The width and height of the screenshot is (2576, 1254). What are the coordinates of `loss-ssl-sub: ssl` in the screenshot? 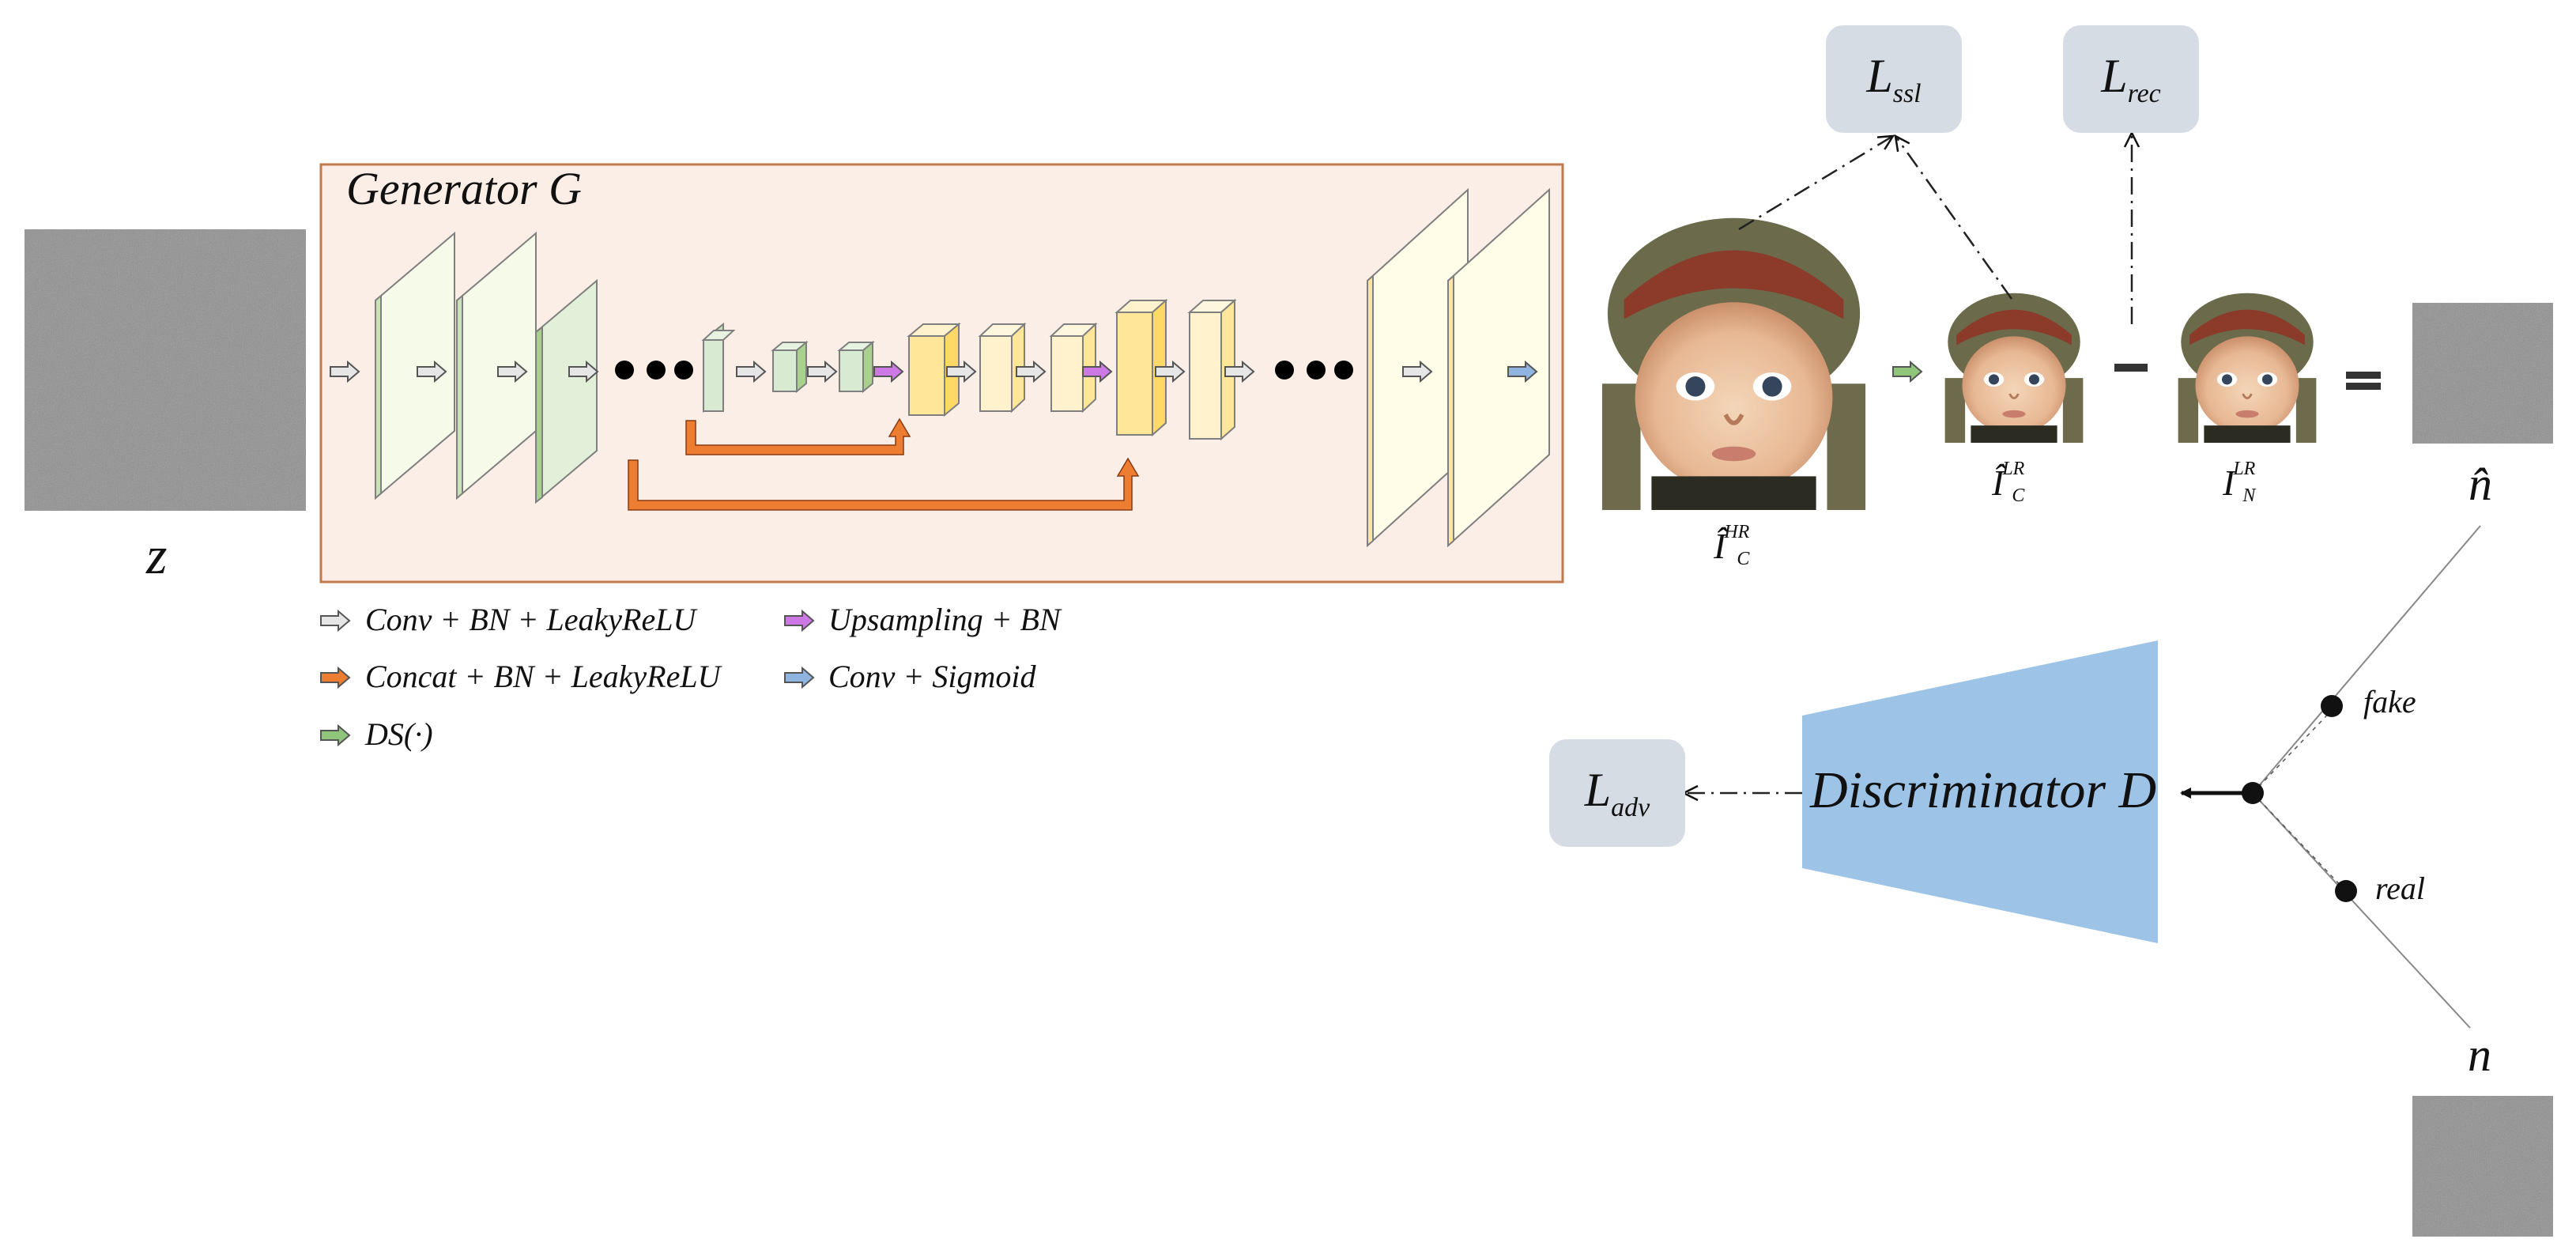 It's located at (1907, 93).